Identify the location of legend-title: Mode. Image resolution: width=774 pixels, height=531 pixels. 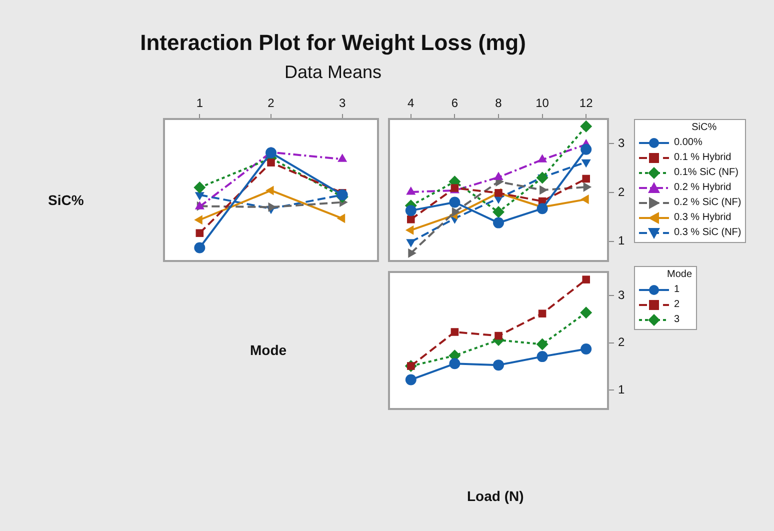
(679, 274).